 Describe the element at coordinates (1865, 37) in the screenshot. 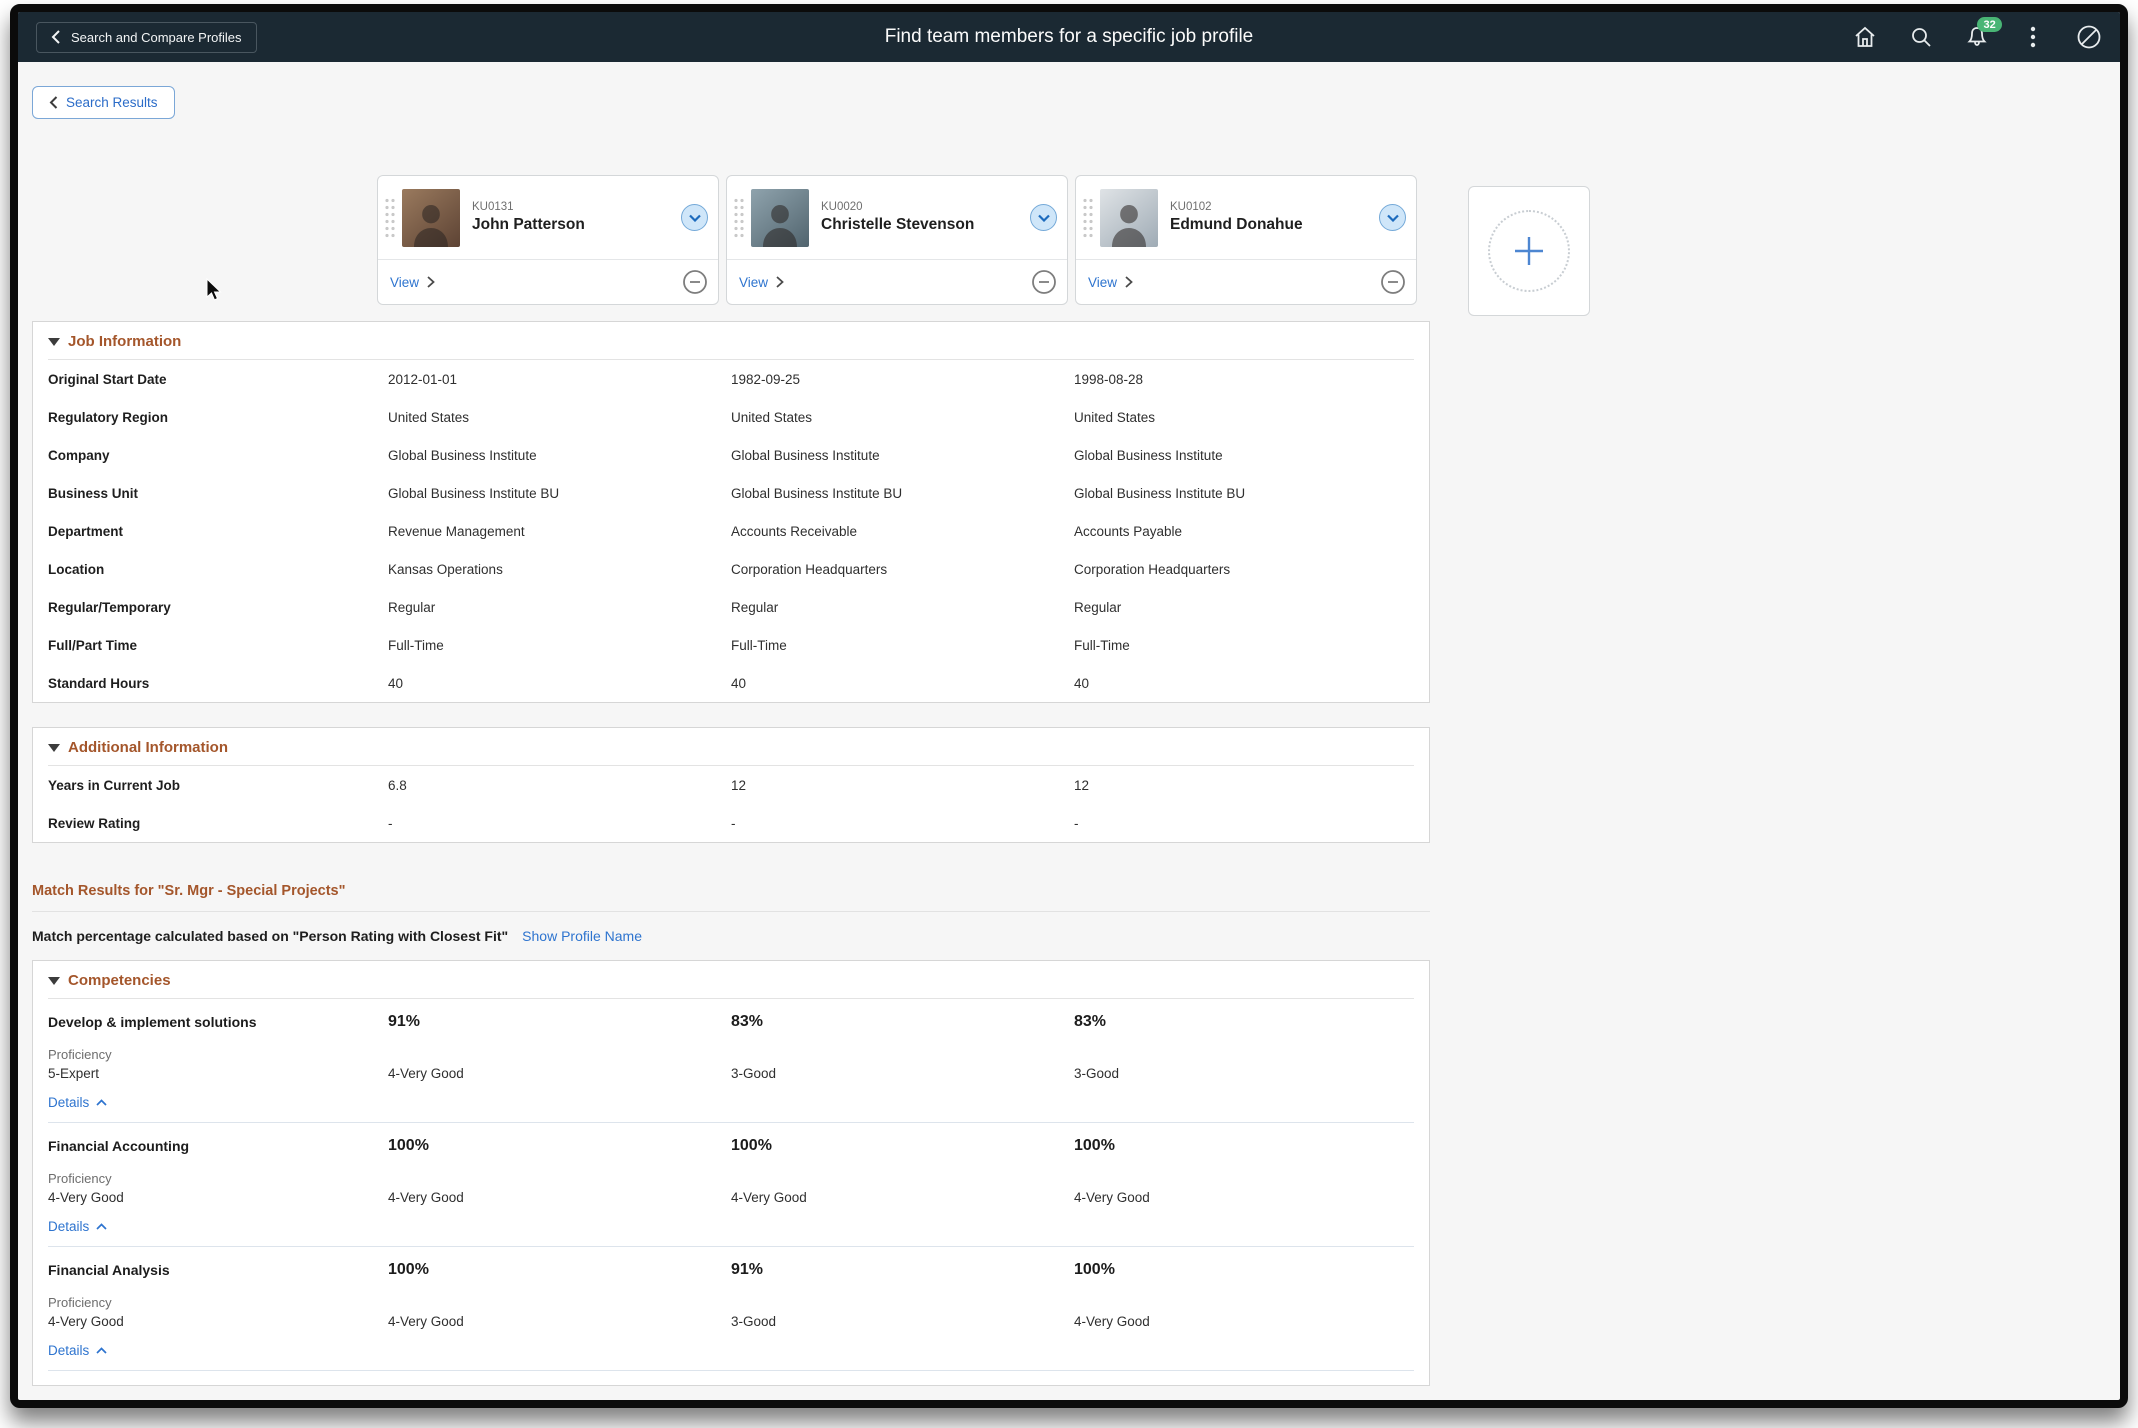

I see `home-icon` at that location.